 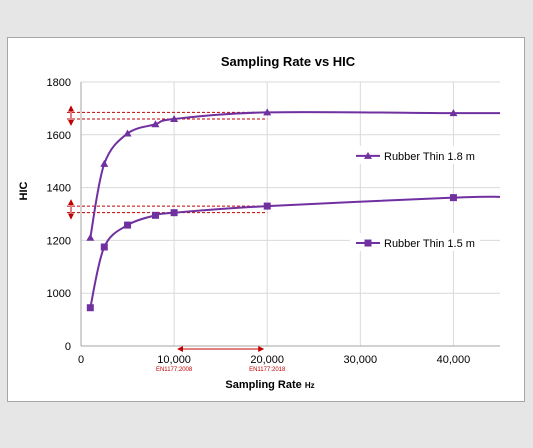 What do you see at coordinates (368, 155) in the screenshot?
I see `legend-marker-triangle` at bounding box center [368, 155].